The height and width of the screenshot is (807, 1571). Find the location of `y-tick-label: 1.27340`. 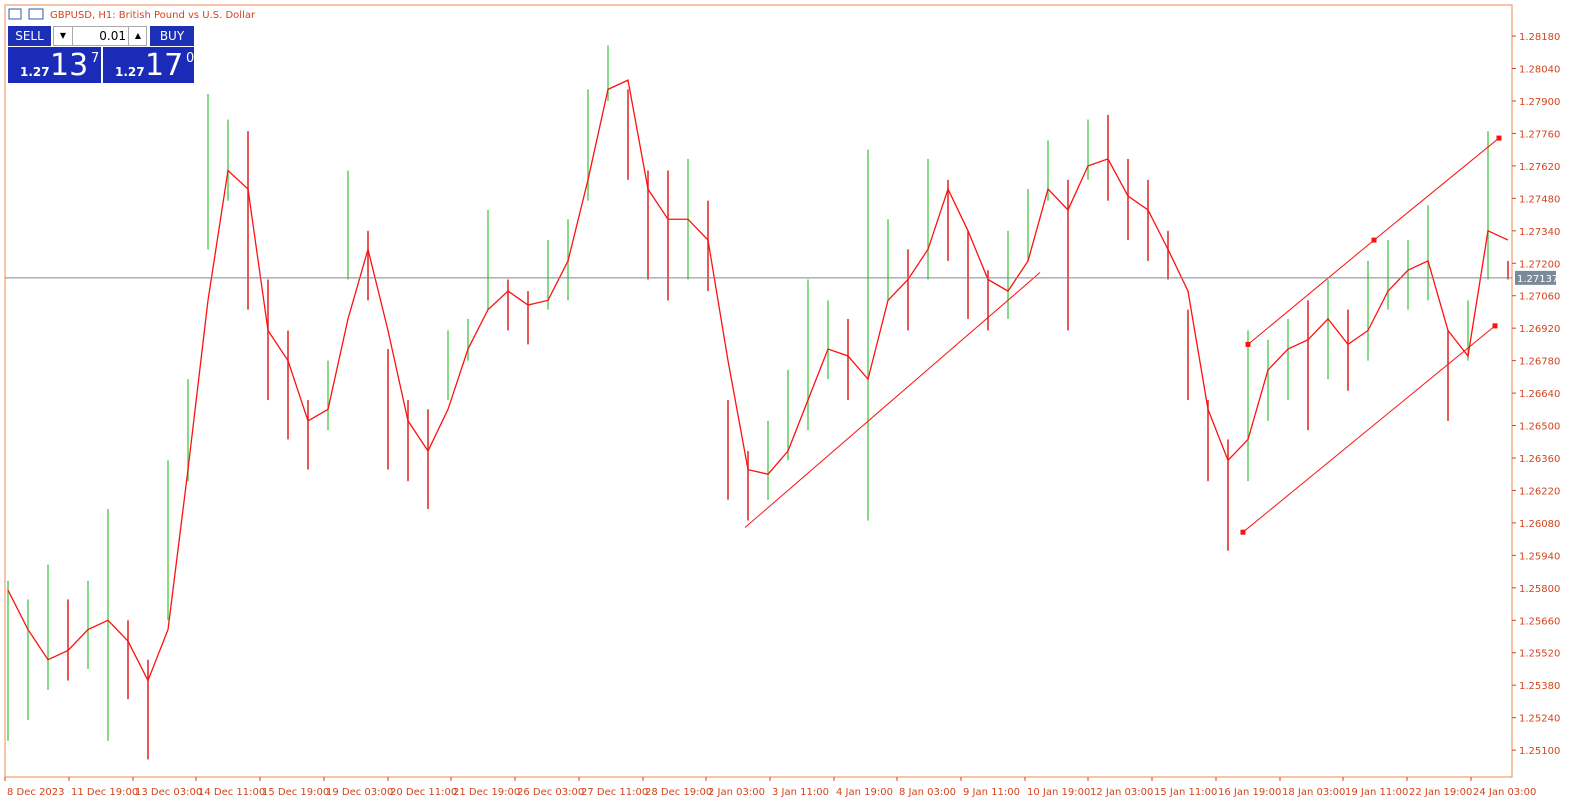

y-tick-label: 1.27340 is located at coordinates (1539, 232).